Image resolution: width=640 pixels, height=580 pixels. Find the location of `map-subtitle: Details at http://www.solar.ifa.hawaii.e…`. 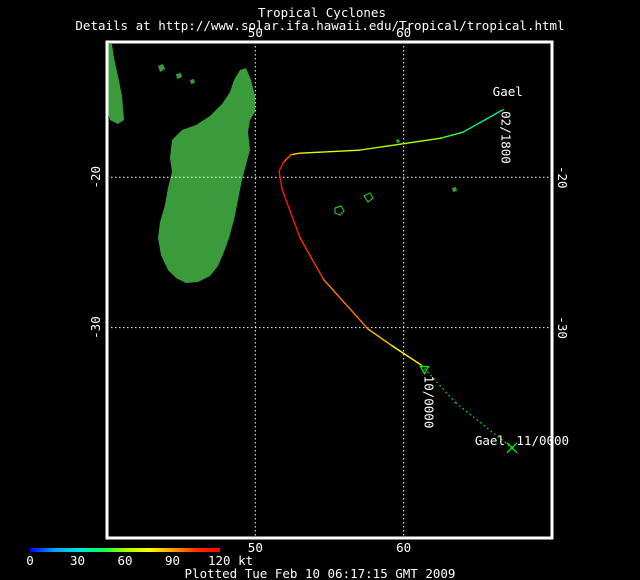

map-subtitle: Details at http://www.solar.ifa.hawaii.e… is located at coordinates (319, 25).